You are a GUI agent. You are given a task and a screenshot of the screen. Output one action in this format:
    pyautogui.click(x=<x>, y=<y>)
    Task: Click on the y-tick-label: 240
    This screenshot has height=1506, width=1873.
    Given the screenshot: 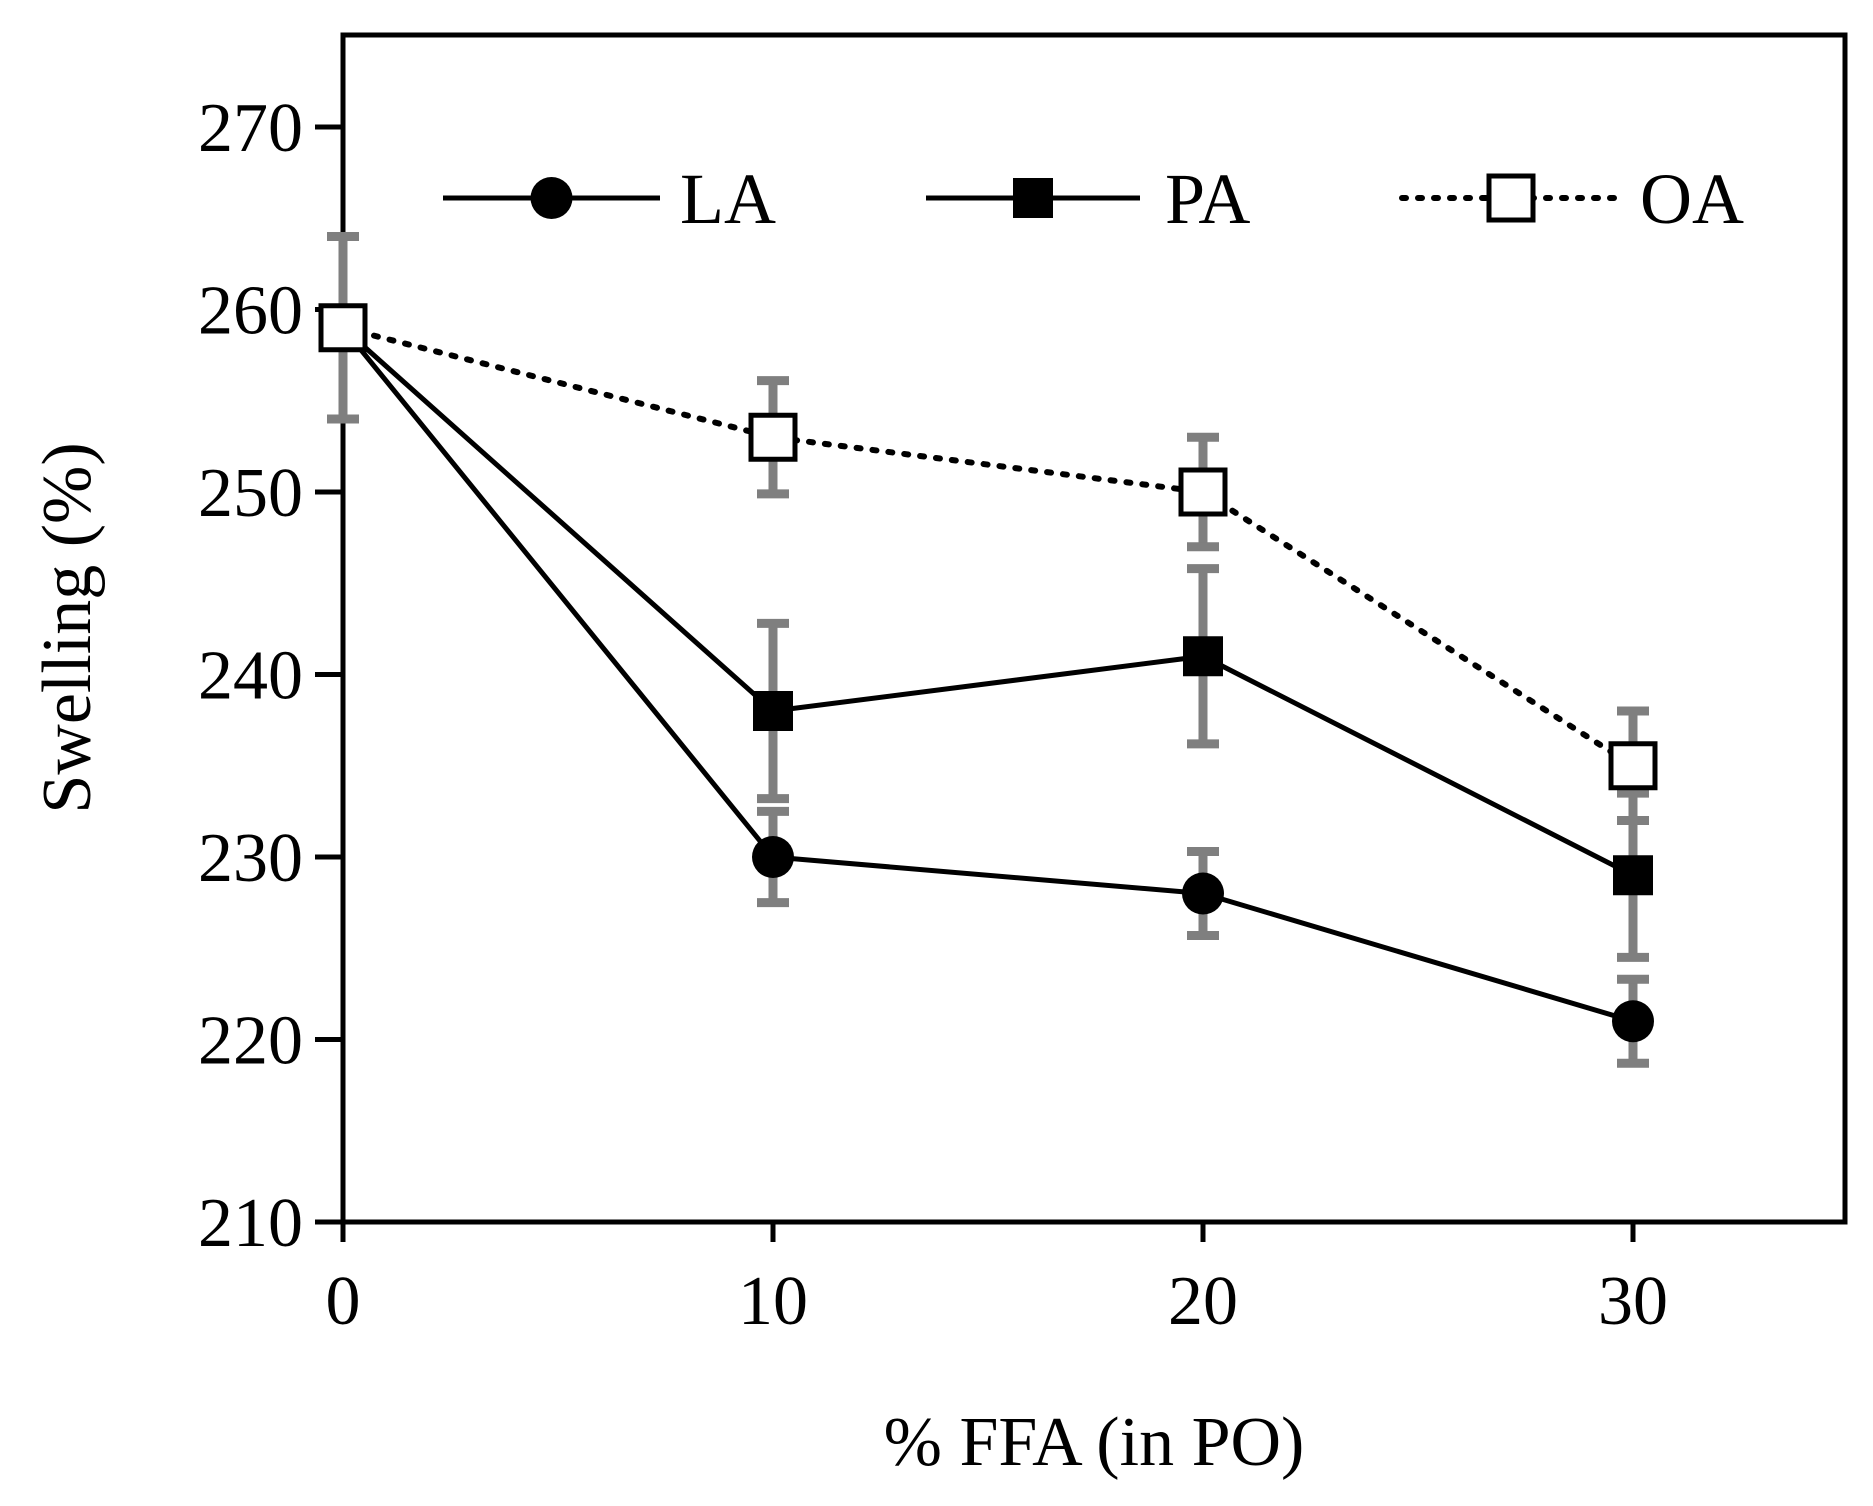 What is the action you would take?
    pyautogui.click(x=250, y=676)
    